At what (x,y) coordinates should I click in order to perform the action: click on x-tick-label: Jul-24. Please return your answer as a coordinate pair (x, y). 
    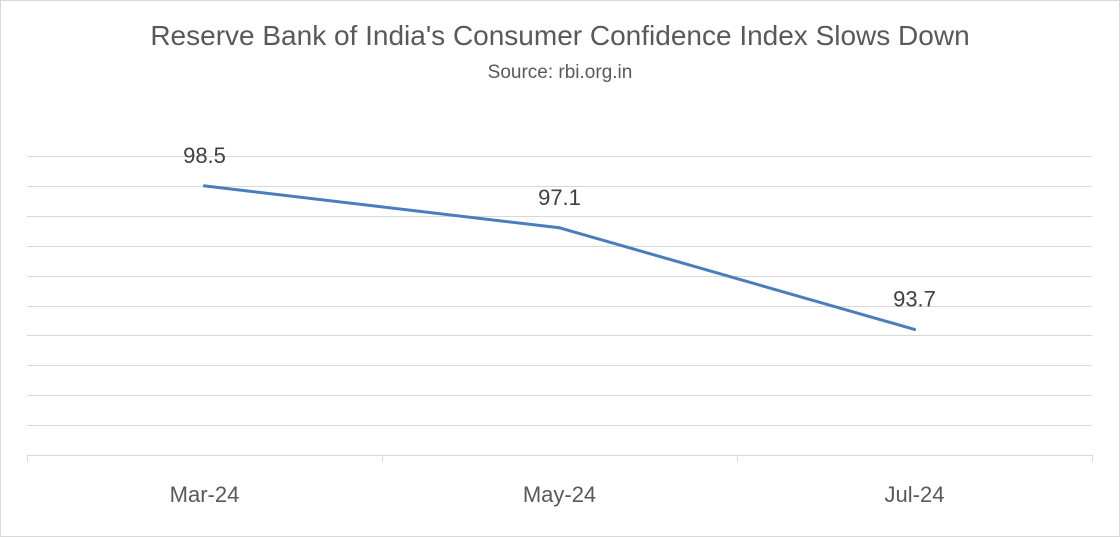
    Looking at the image, I should click on (915, 494).